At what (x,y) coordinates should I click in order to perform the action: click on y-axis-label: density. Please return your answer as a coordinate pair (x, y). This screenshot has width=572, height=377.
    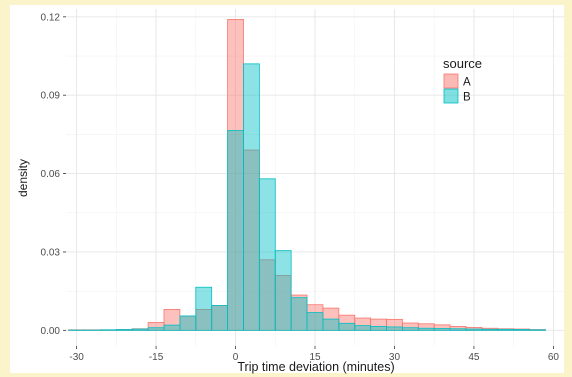
    Looking at the image, I should click on (23, 178).